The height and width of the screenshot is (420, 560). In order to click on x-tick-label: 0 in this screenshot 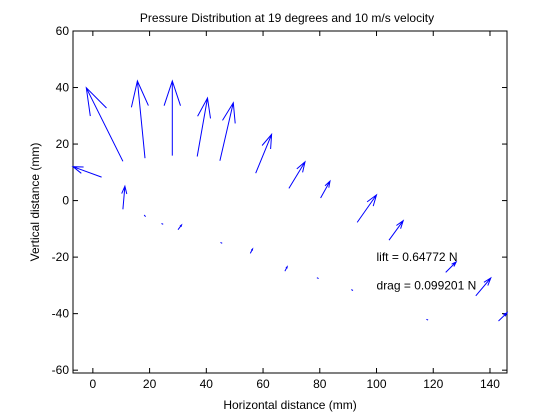, I will do `click(93, 384)`.